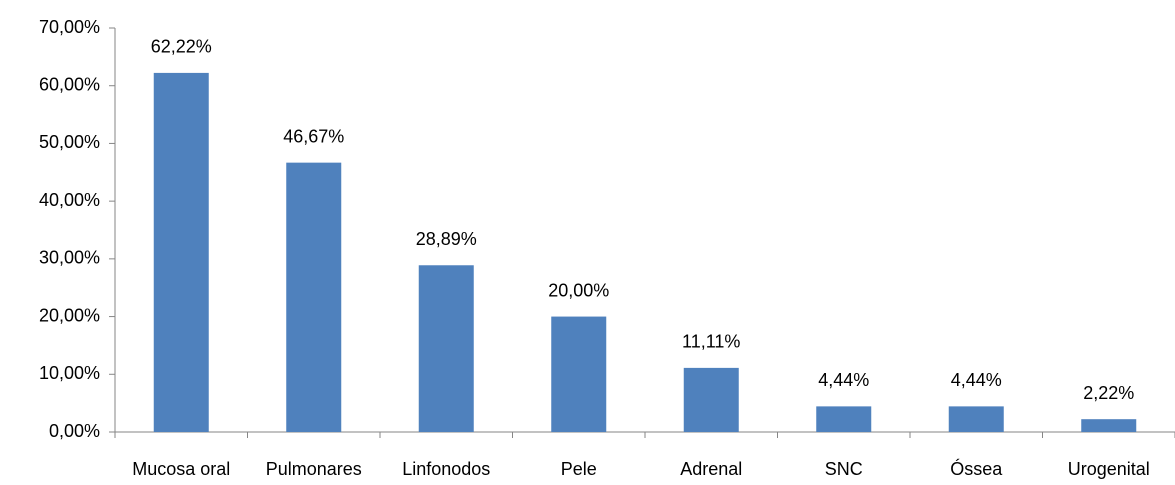  What do you see at coordinates (976, 468) in the screenshot?
I see `x-tick-label: Óssea` at bounding box center [976, 468].